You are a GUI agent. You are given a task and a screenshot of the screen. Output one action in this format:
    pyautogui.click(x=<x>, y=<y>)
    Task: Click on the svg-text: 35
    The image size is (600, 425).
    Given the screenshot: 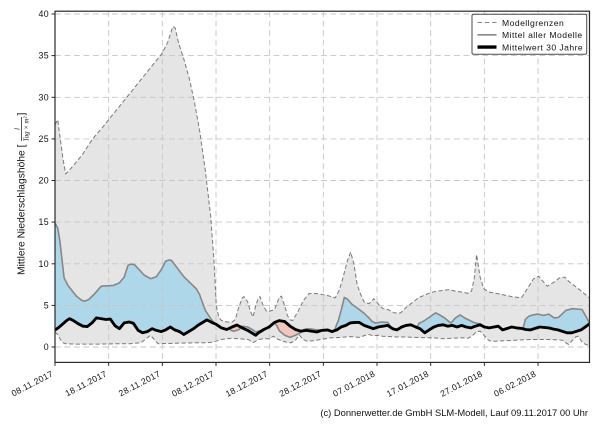 What is the action you would take?
    pyautogui.click(x=44, y=56)
    